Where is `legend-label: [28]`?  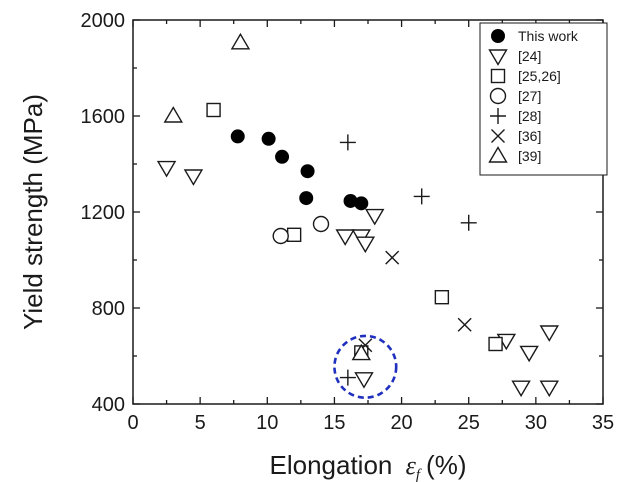
legend-label: [28] is located at coordinates (529, 116).